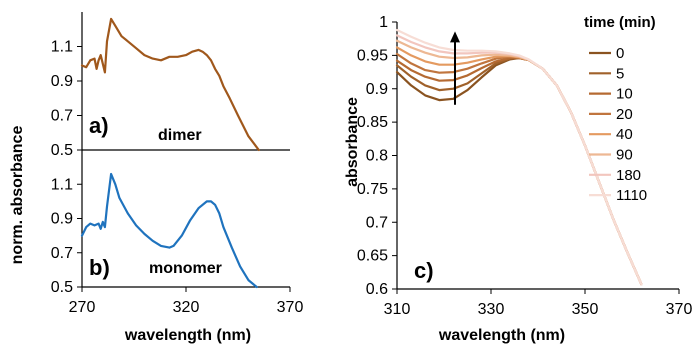 This screenshot has width=697, height=350. What do you see at coordinates (82, 307) in the screenshot?
I see `b-x-tick-label: 270` at bounding box center [82, 307].